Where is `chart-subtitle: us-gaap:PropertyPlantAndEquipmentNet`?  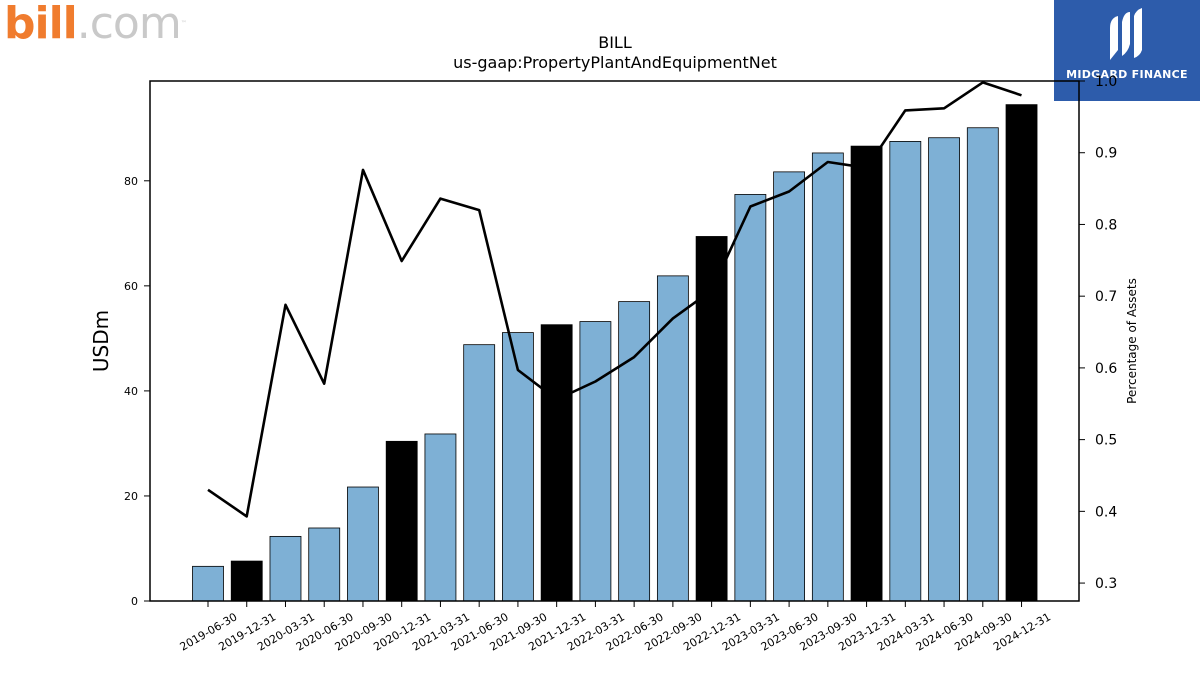
chart-subtitle: us-gaap:PropertyPlantAndEquipmentNet is located at coordinates (615, 62).